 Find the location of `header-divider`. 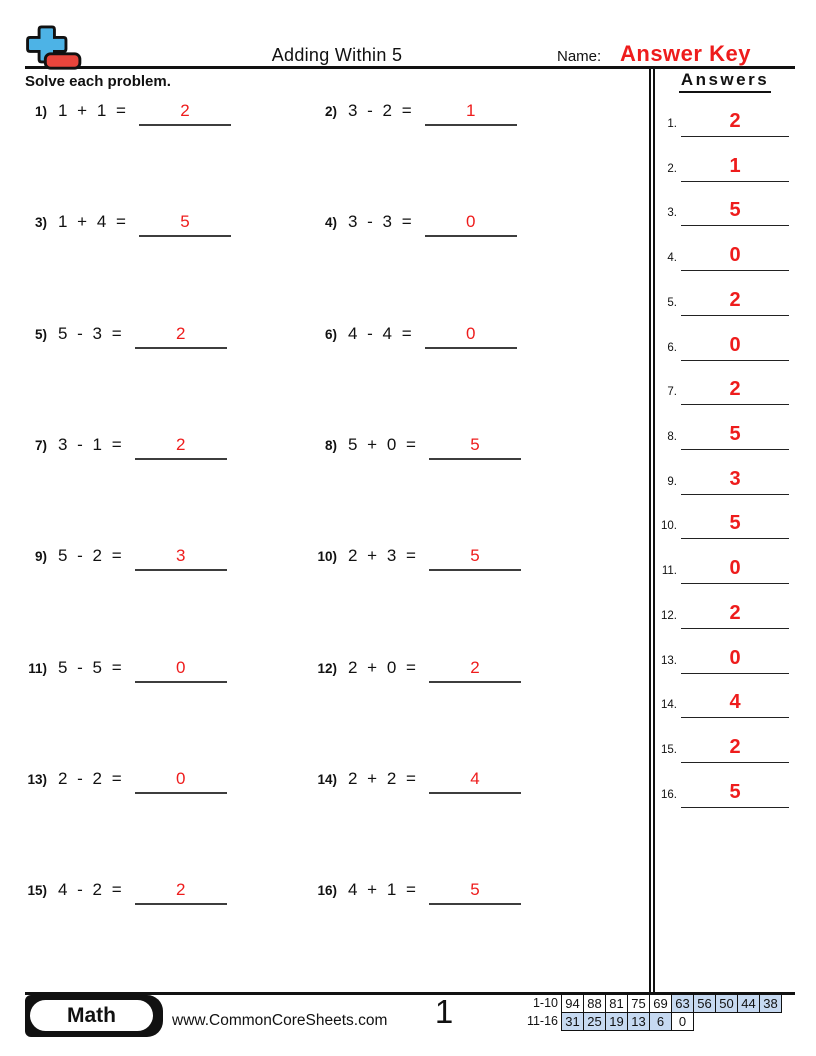

header-divider is located at coordinates (410, 67).